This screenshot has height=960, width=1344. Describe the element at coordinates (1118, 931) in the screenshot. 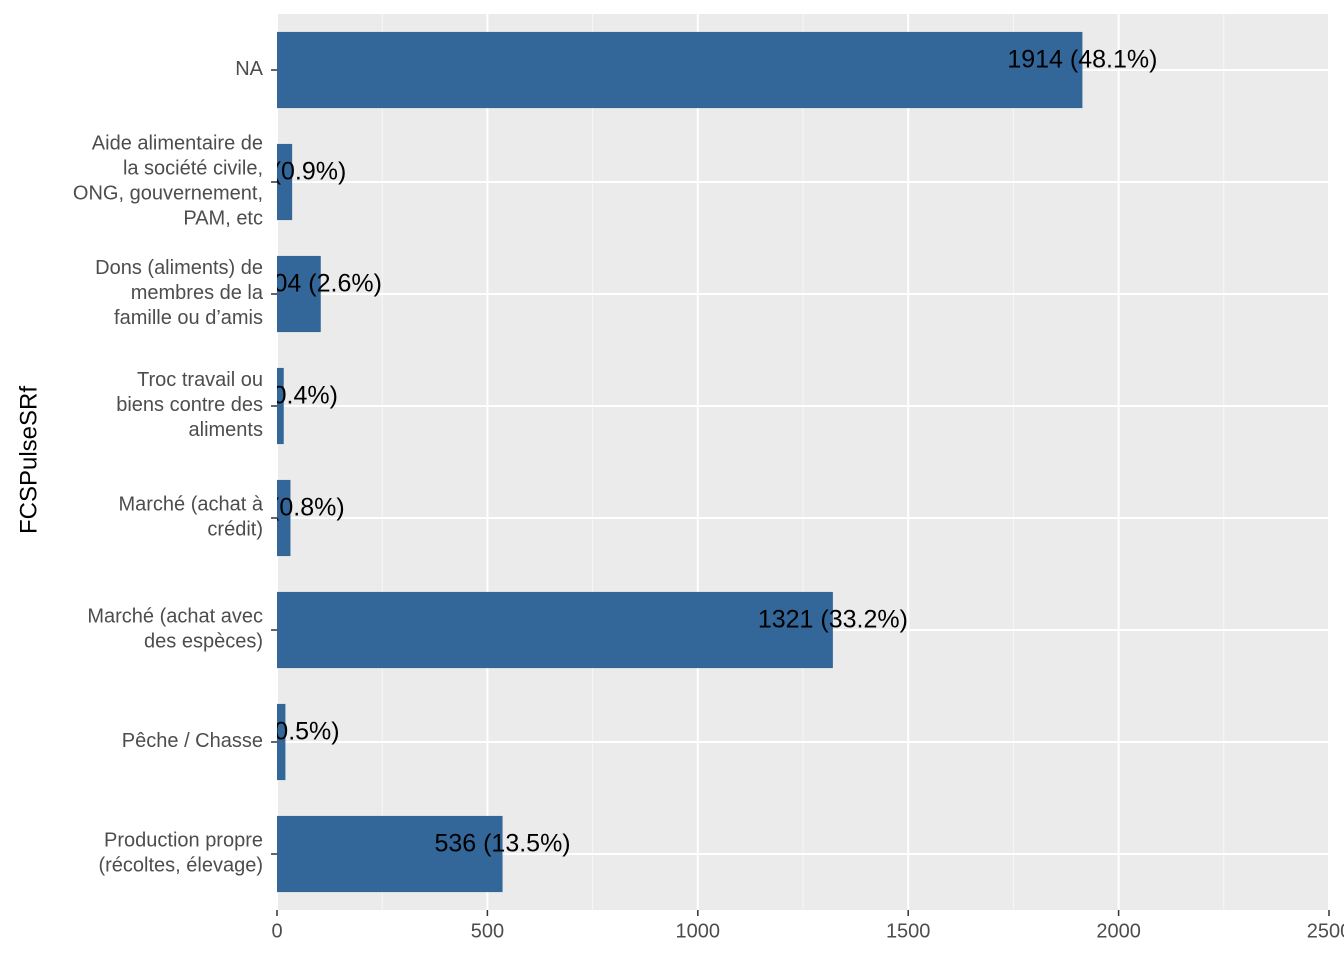

I see `x-tick-label: 2000` at that location.